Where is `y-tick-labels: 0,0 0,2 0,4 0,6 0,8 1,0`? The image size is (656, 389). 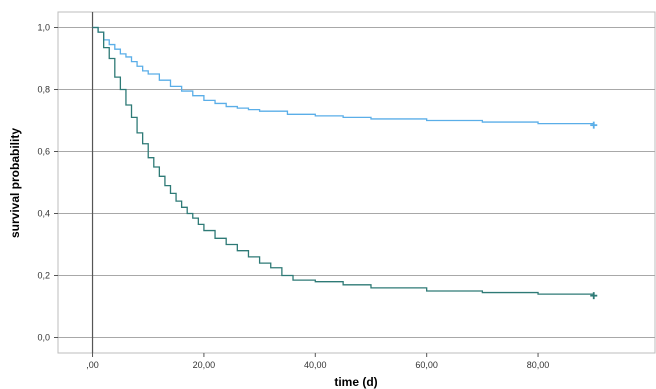 y-tick-labels: 0,0 0,2 0,4 0,6 0,8 1,0 is located at coordinates (43, 183).